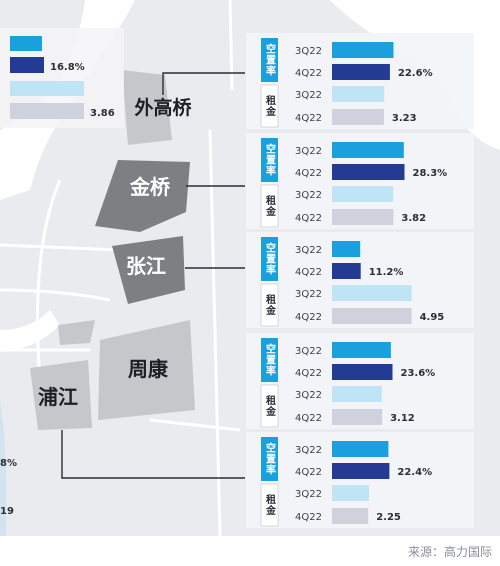  What do you see at coordinates (413, 218) in the screenshot?
I see `data-label-rent: 3.82` at bounding box center [413, 218].